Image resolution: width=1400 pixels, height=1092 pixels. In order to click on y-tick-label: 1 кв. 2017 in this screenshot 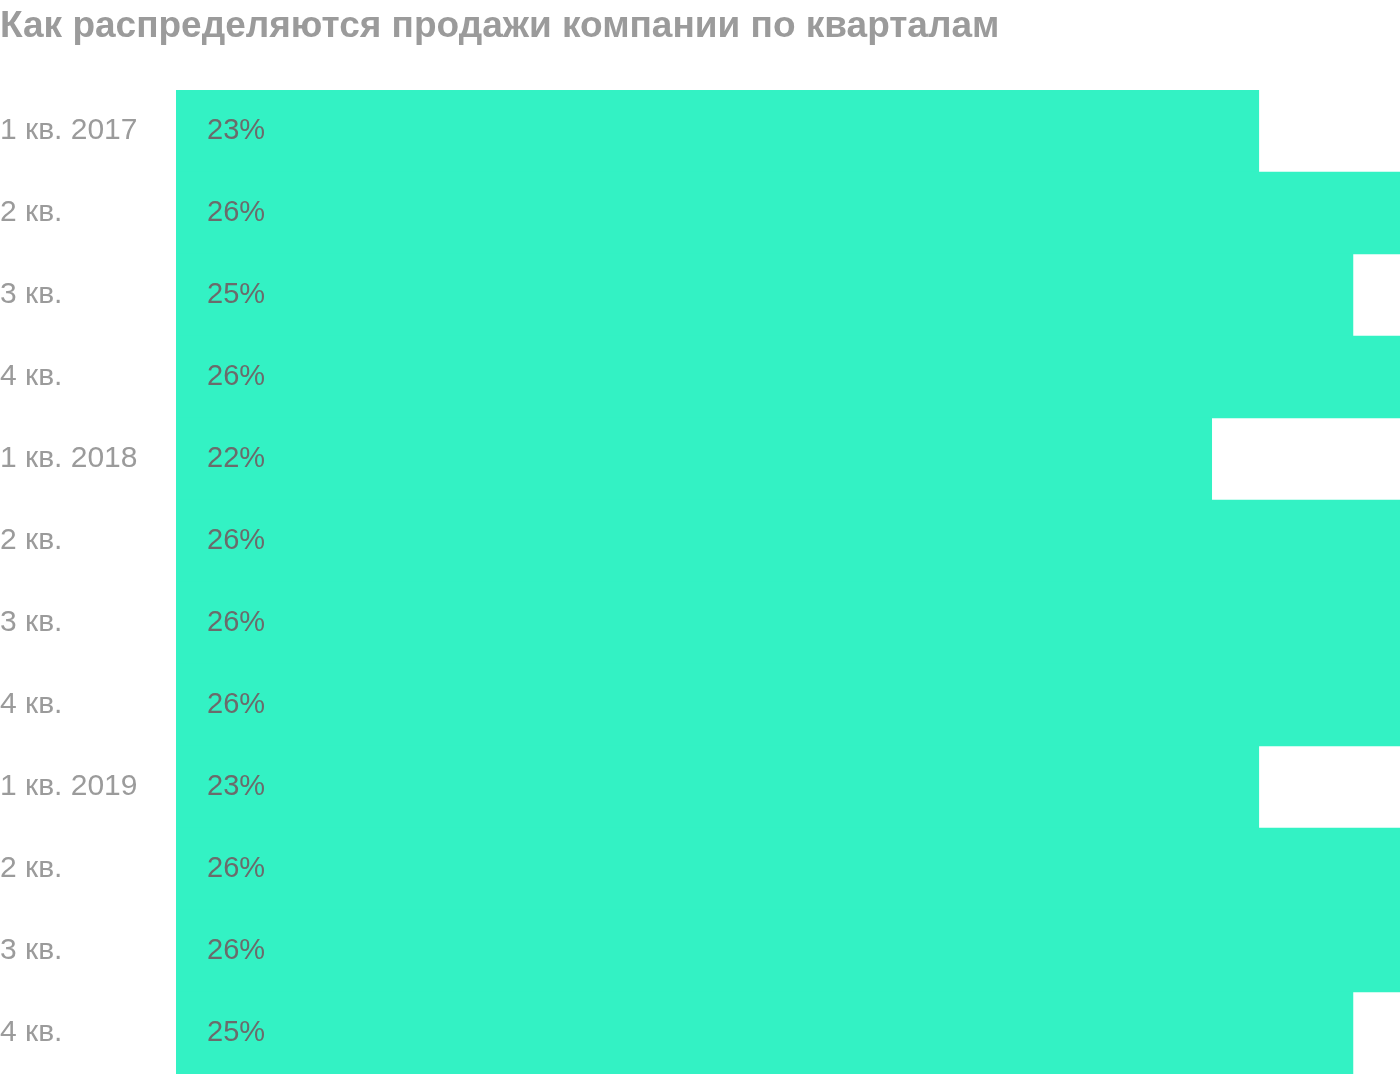, I will do `click(69, 129)`.